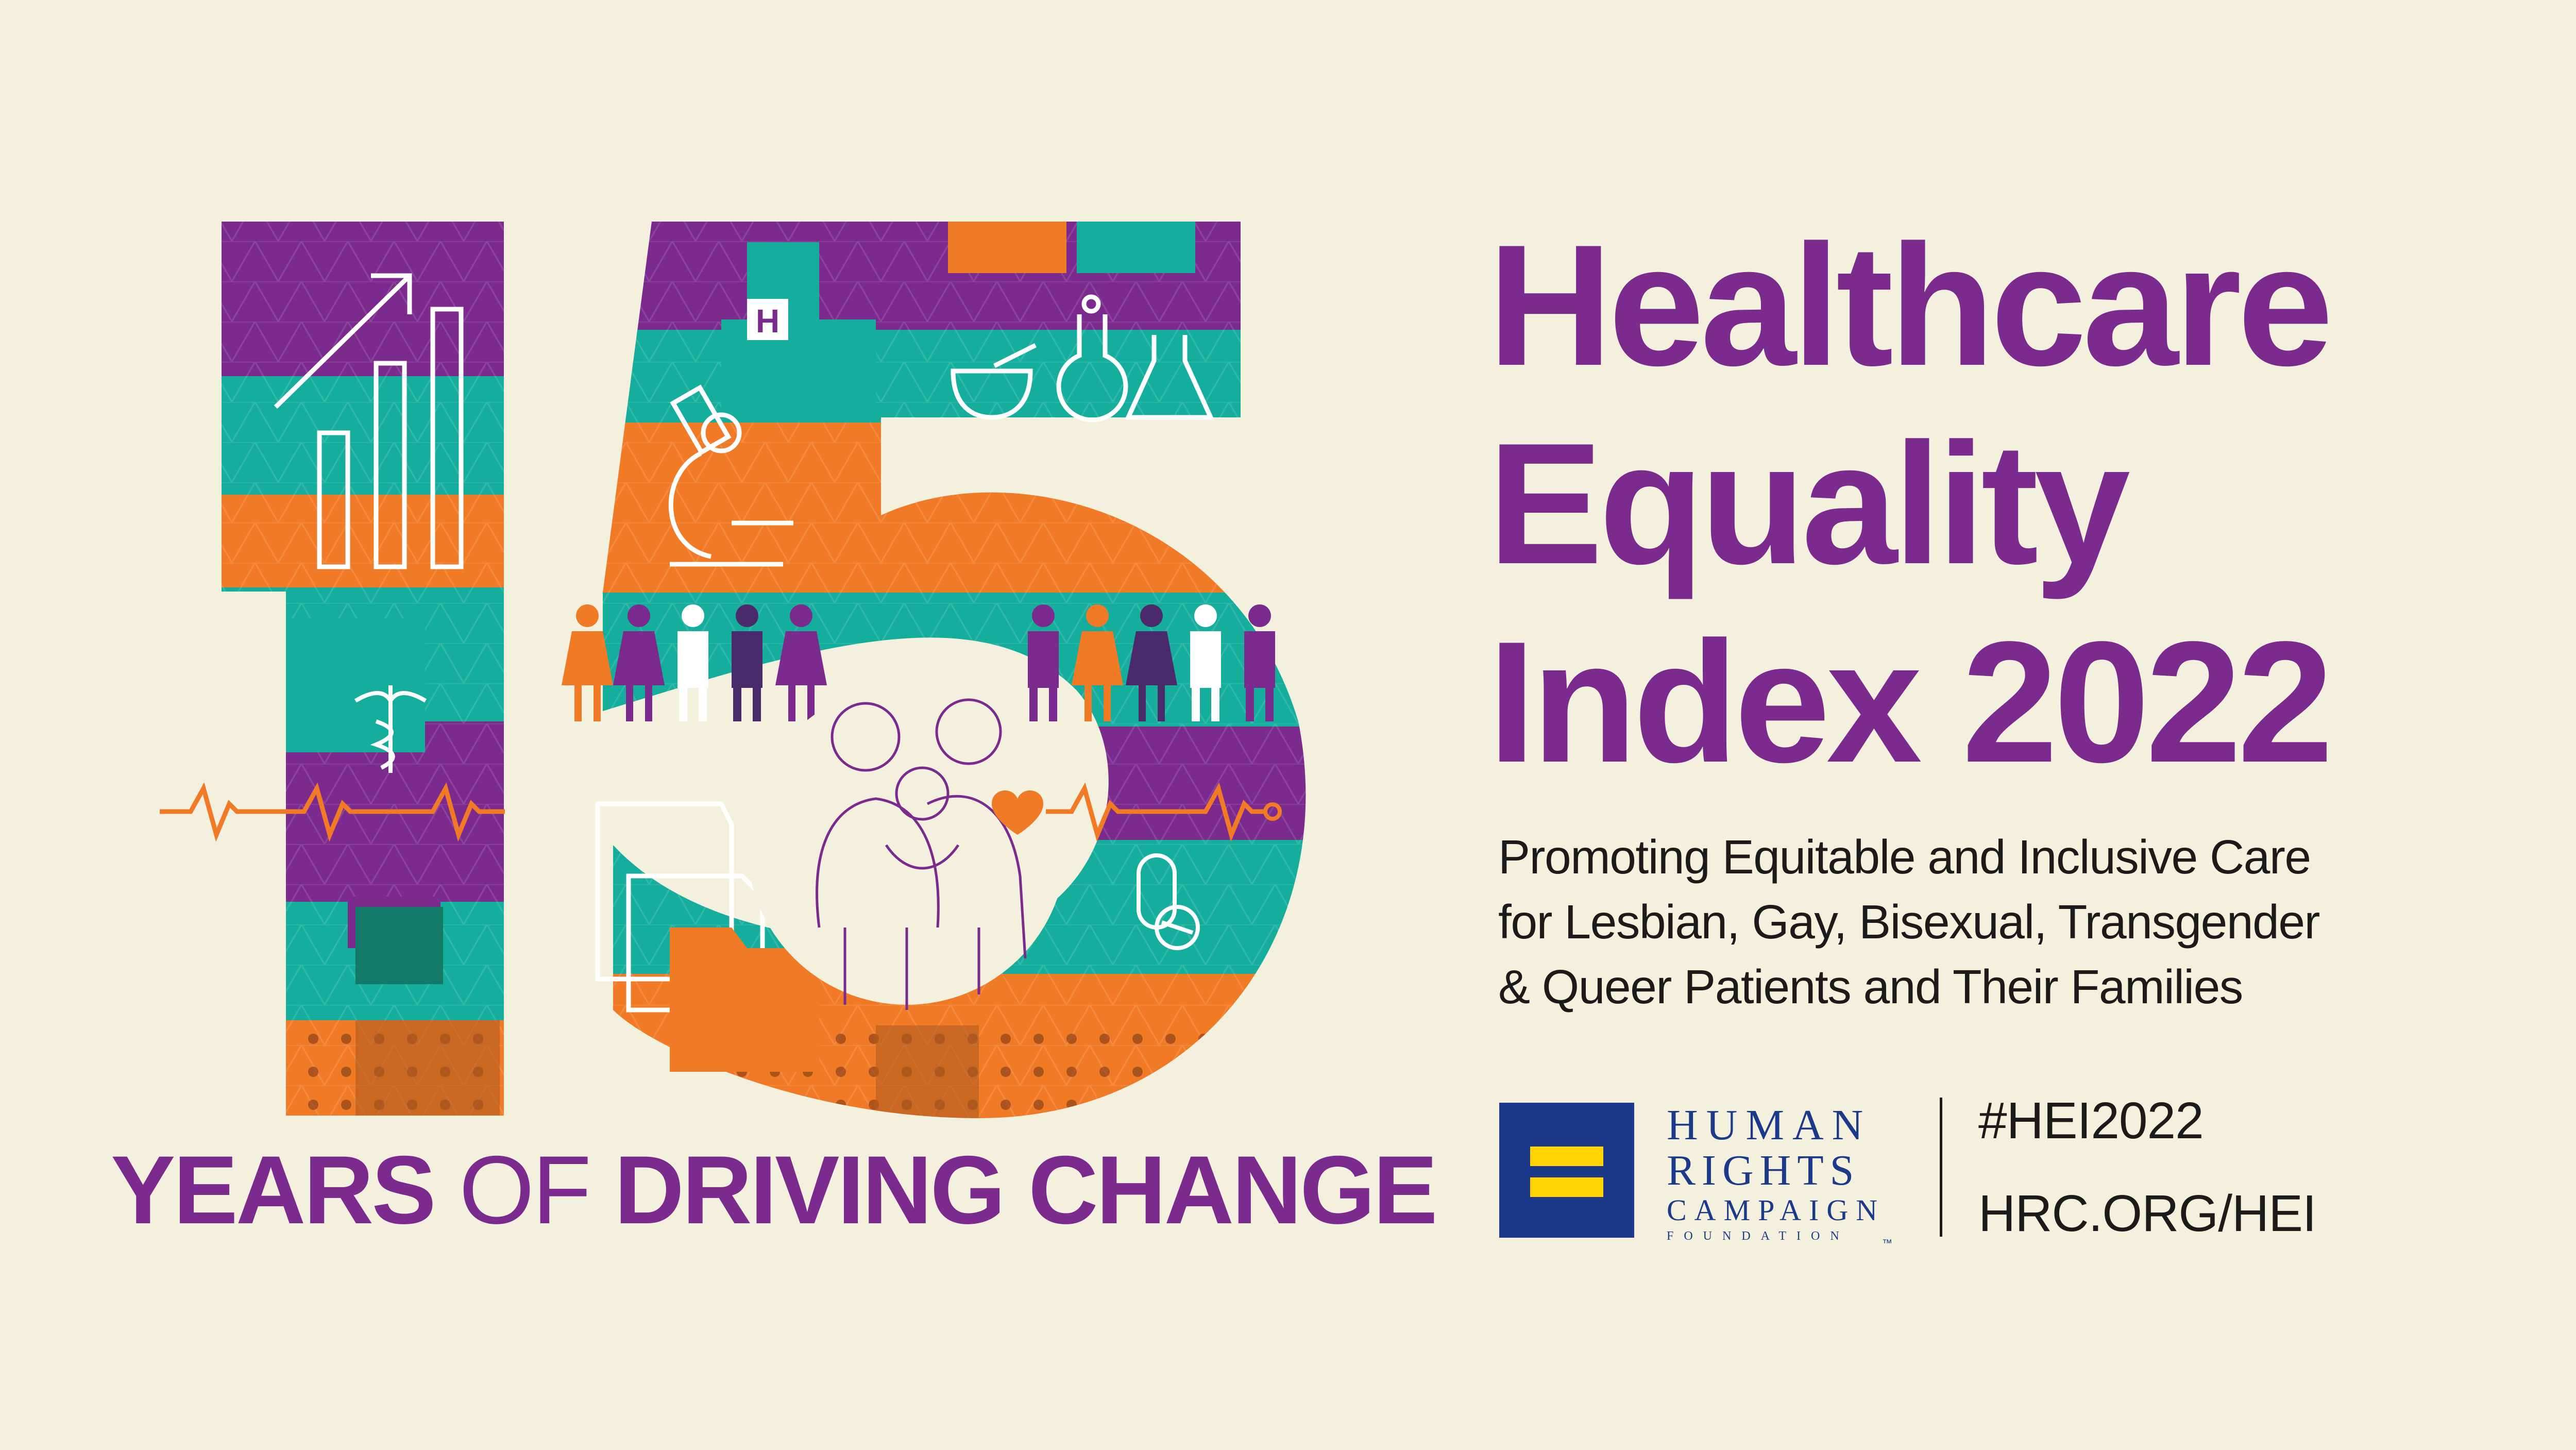  Describe the element at coordinates (994, 381) in the screenshot. I see `mortar-pestle-icon` at that location.